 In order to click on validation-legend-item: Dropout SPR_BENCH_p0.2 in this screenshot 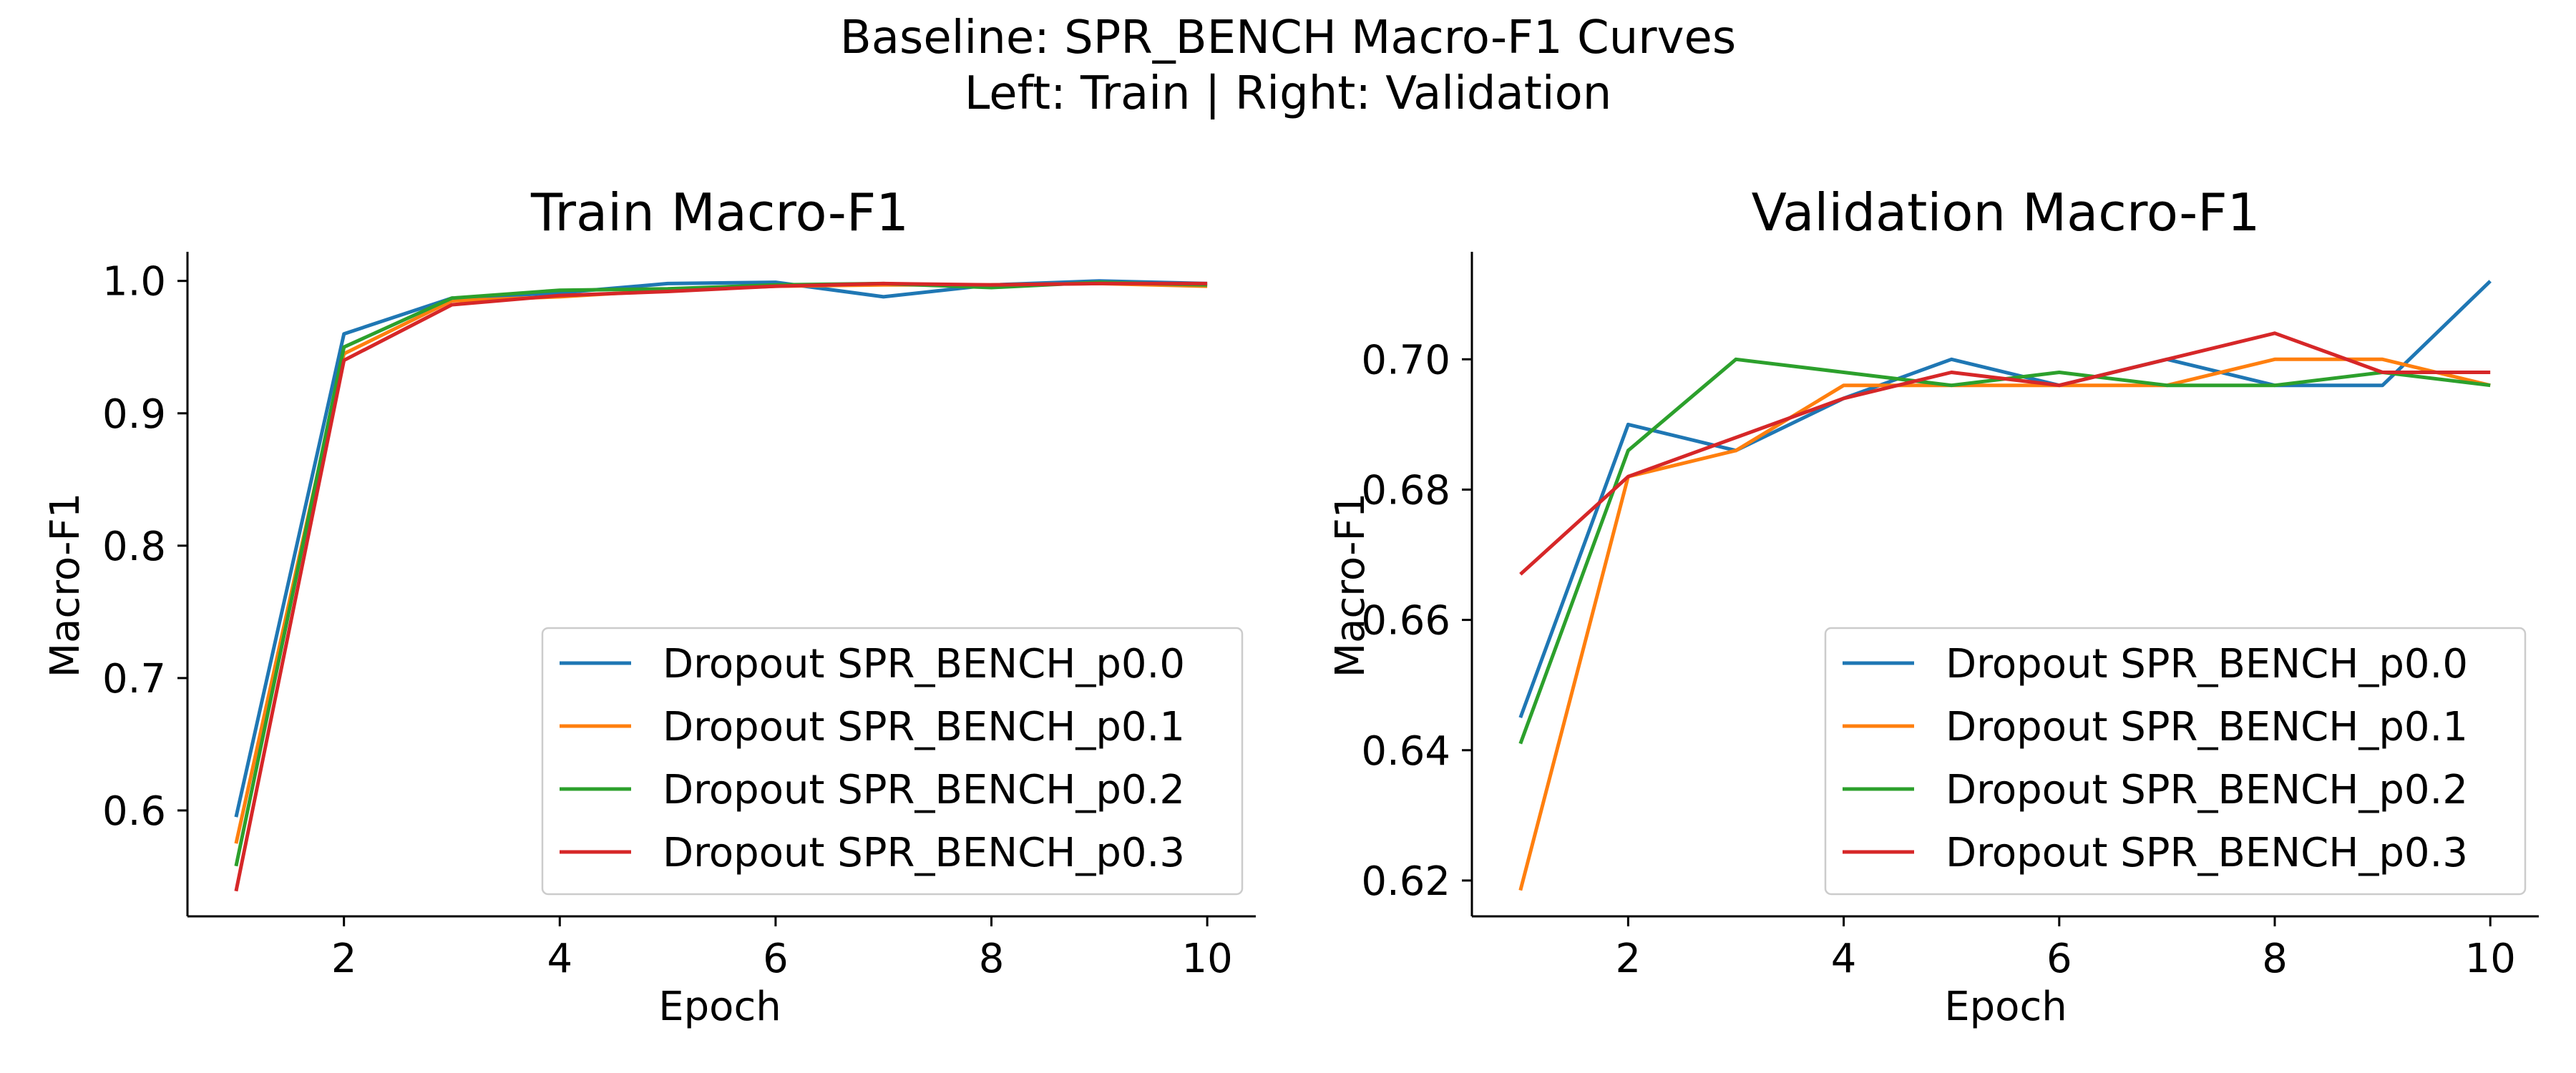, I will do `click(2155, 790)`.